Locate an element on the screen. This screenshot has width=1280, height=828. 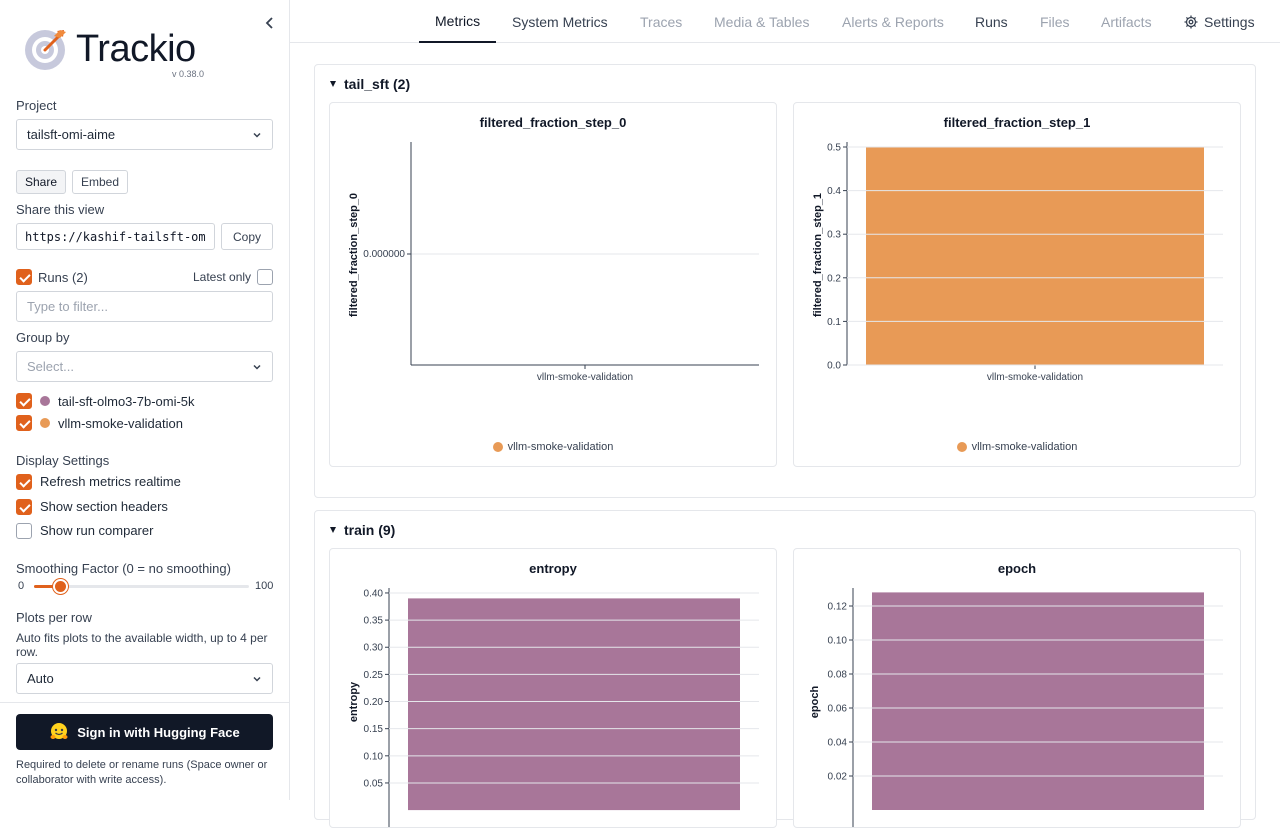
run-color-dot is located at coordinates (45, 423).